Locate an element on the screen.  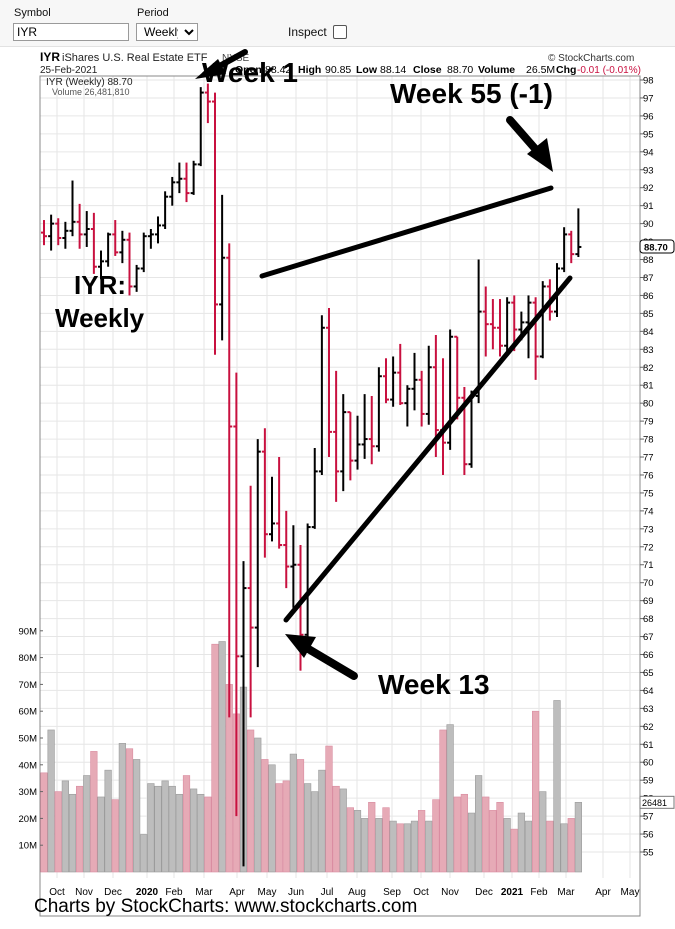
period-select: Weekly is located at coordinates (167, 32).